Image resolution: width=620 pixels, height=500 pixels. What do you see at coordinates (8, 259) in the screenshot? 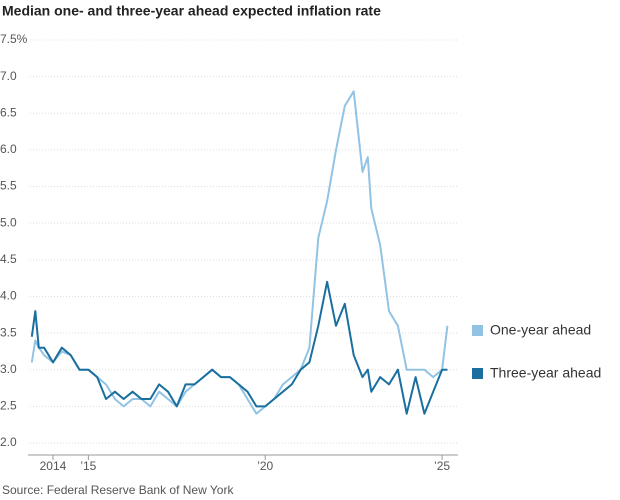
I see `y-tick-label: 4.5` at bounding box center [8, 259].